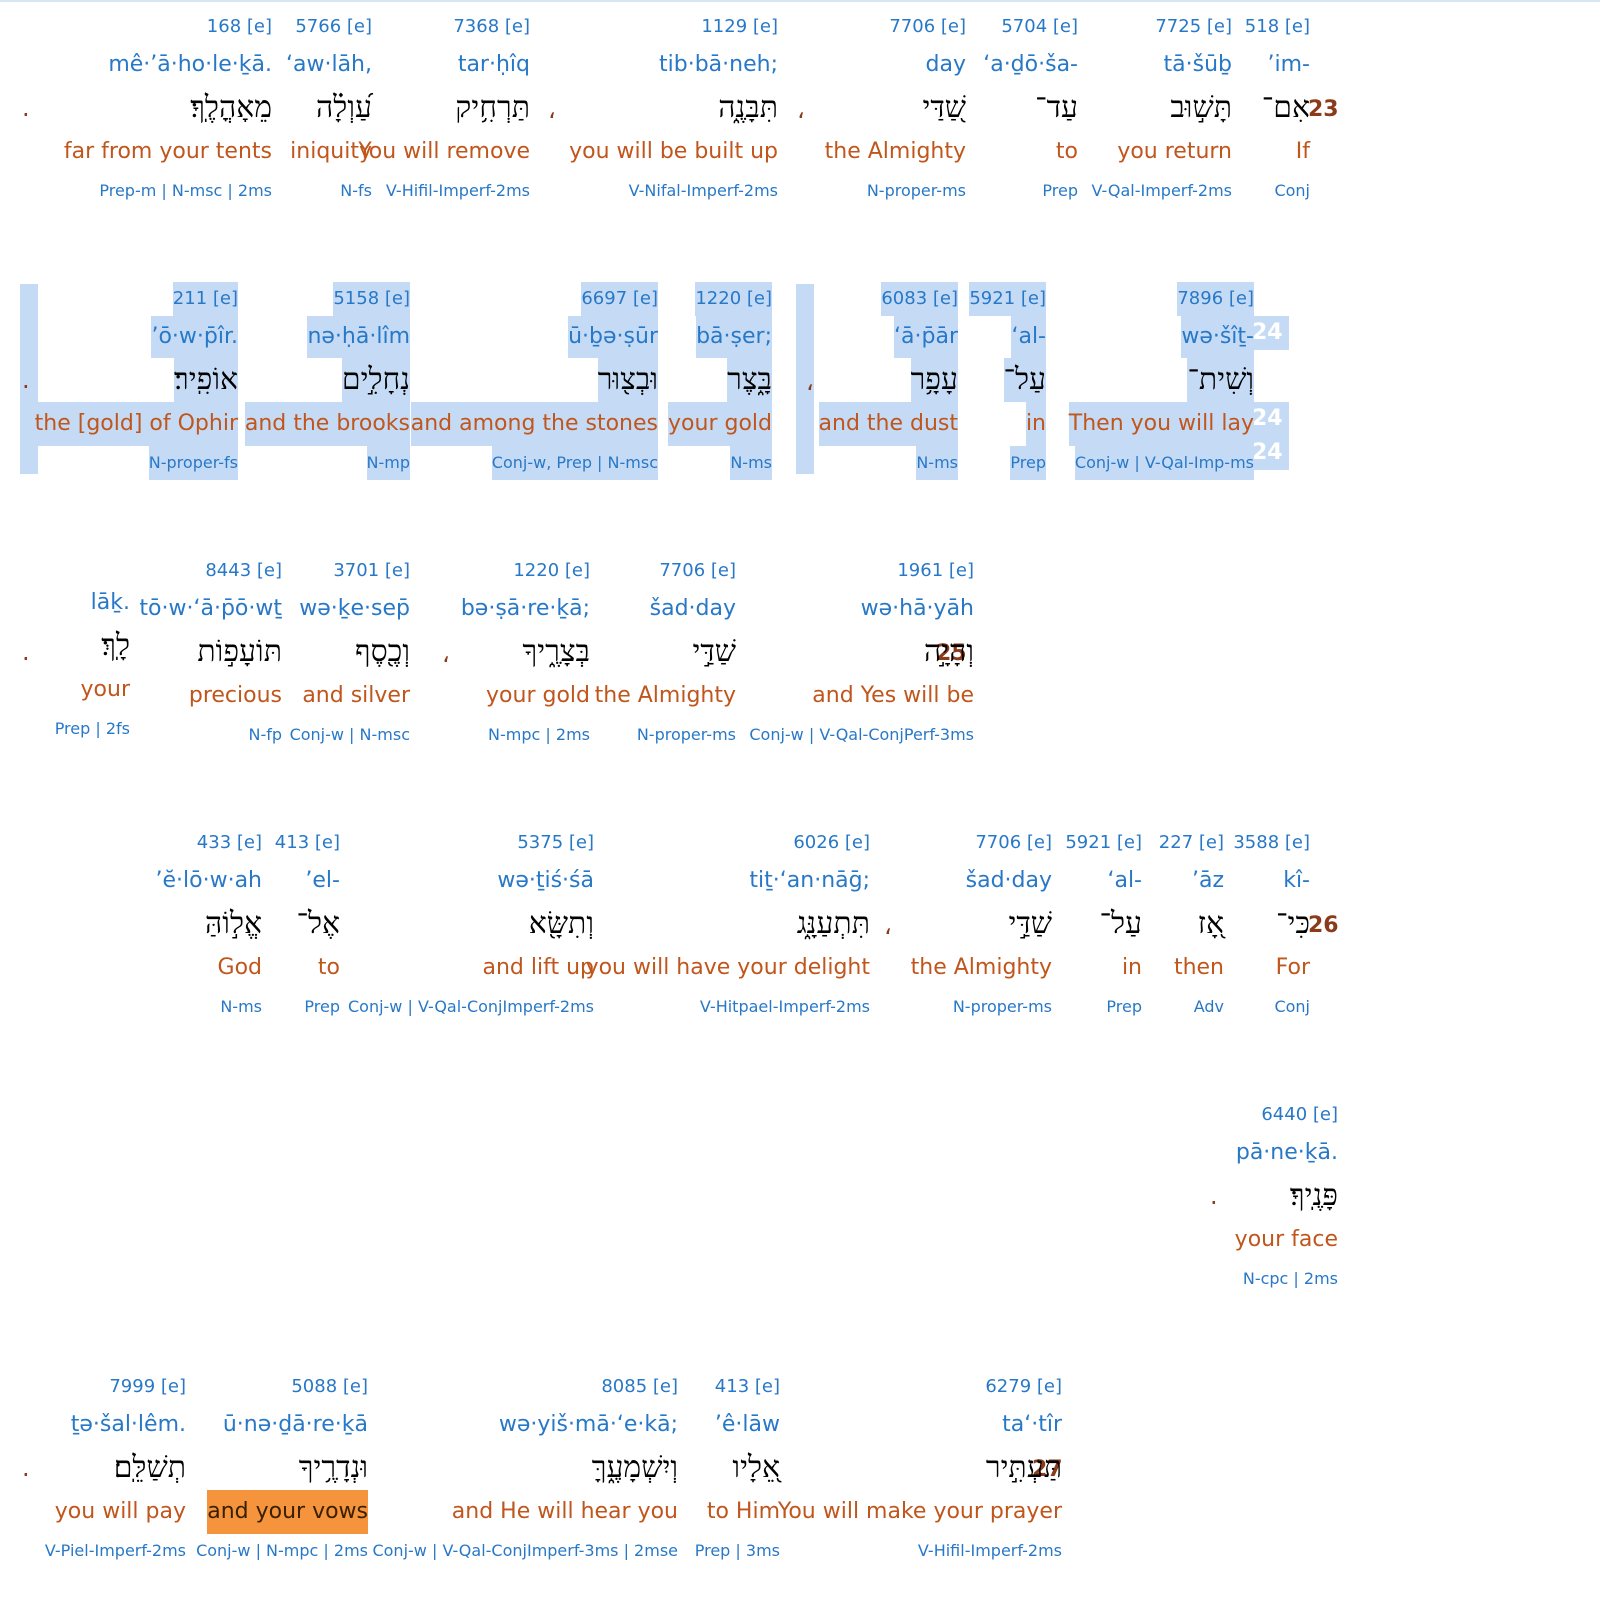 The image size is (1600, 1597). What do you see at coordinates (619, 299) in the screenshot?
I see `strongs-link: 6697 [e]` at bounding box center [619, 299].